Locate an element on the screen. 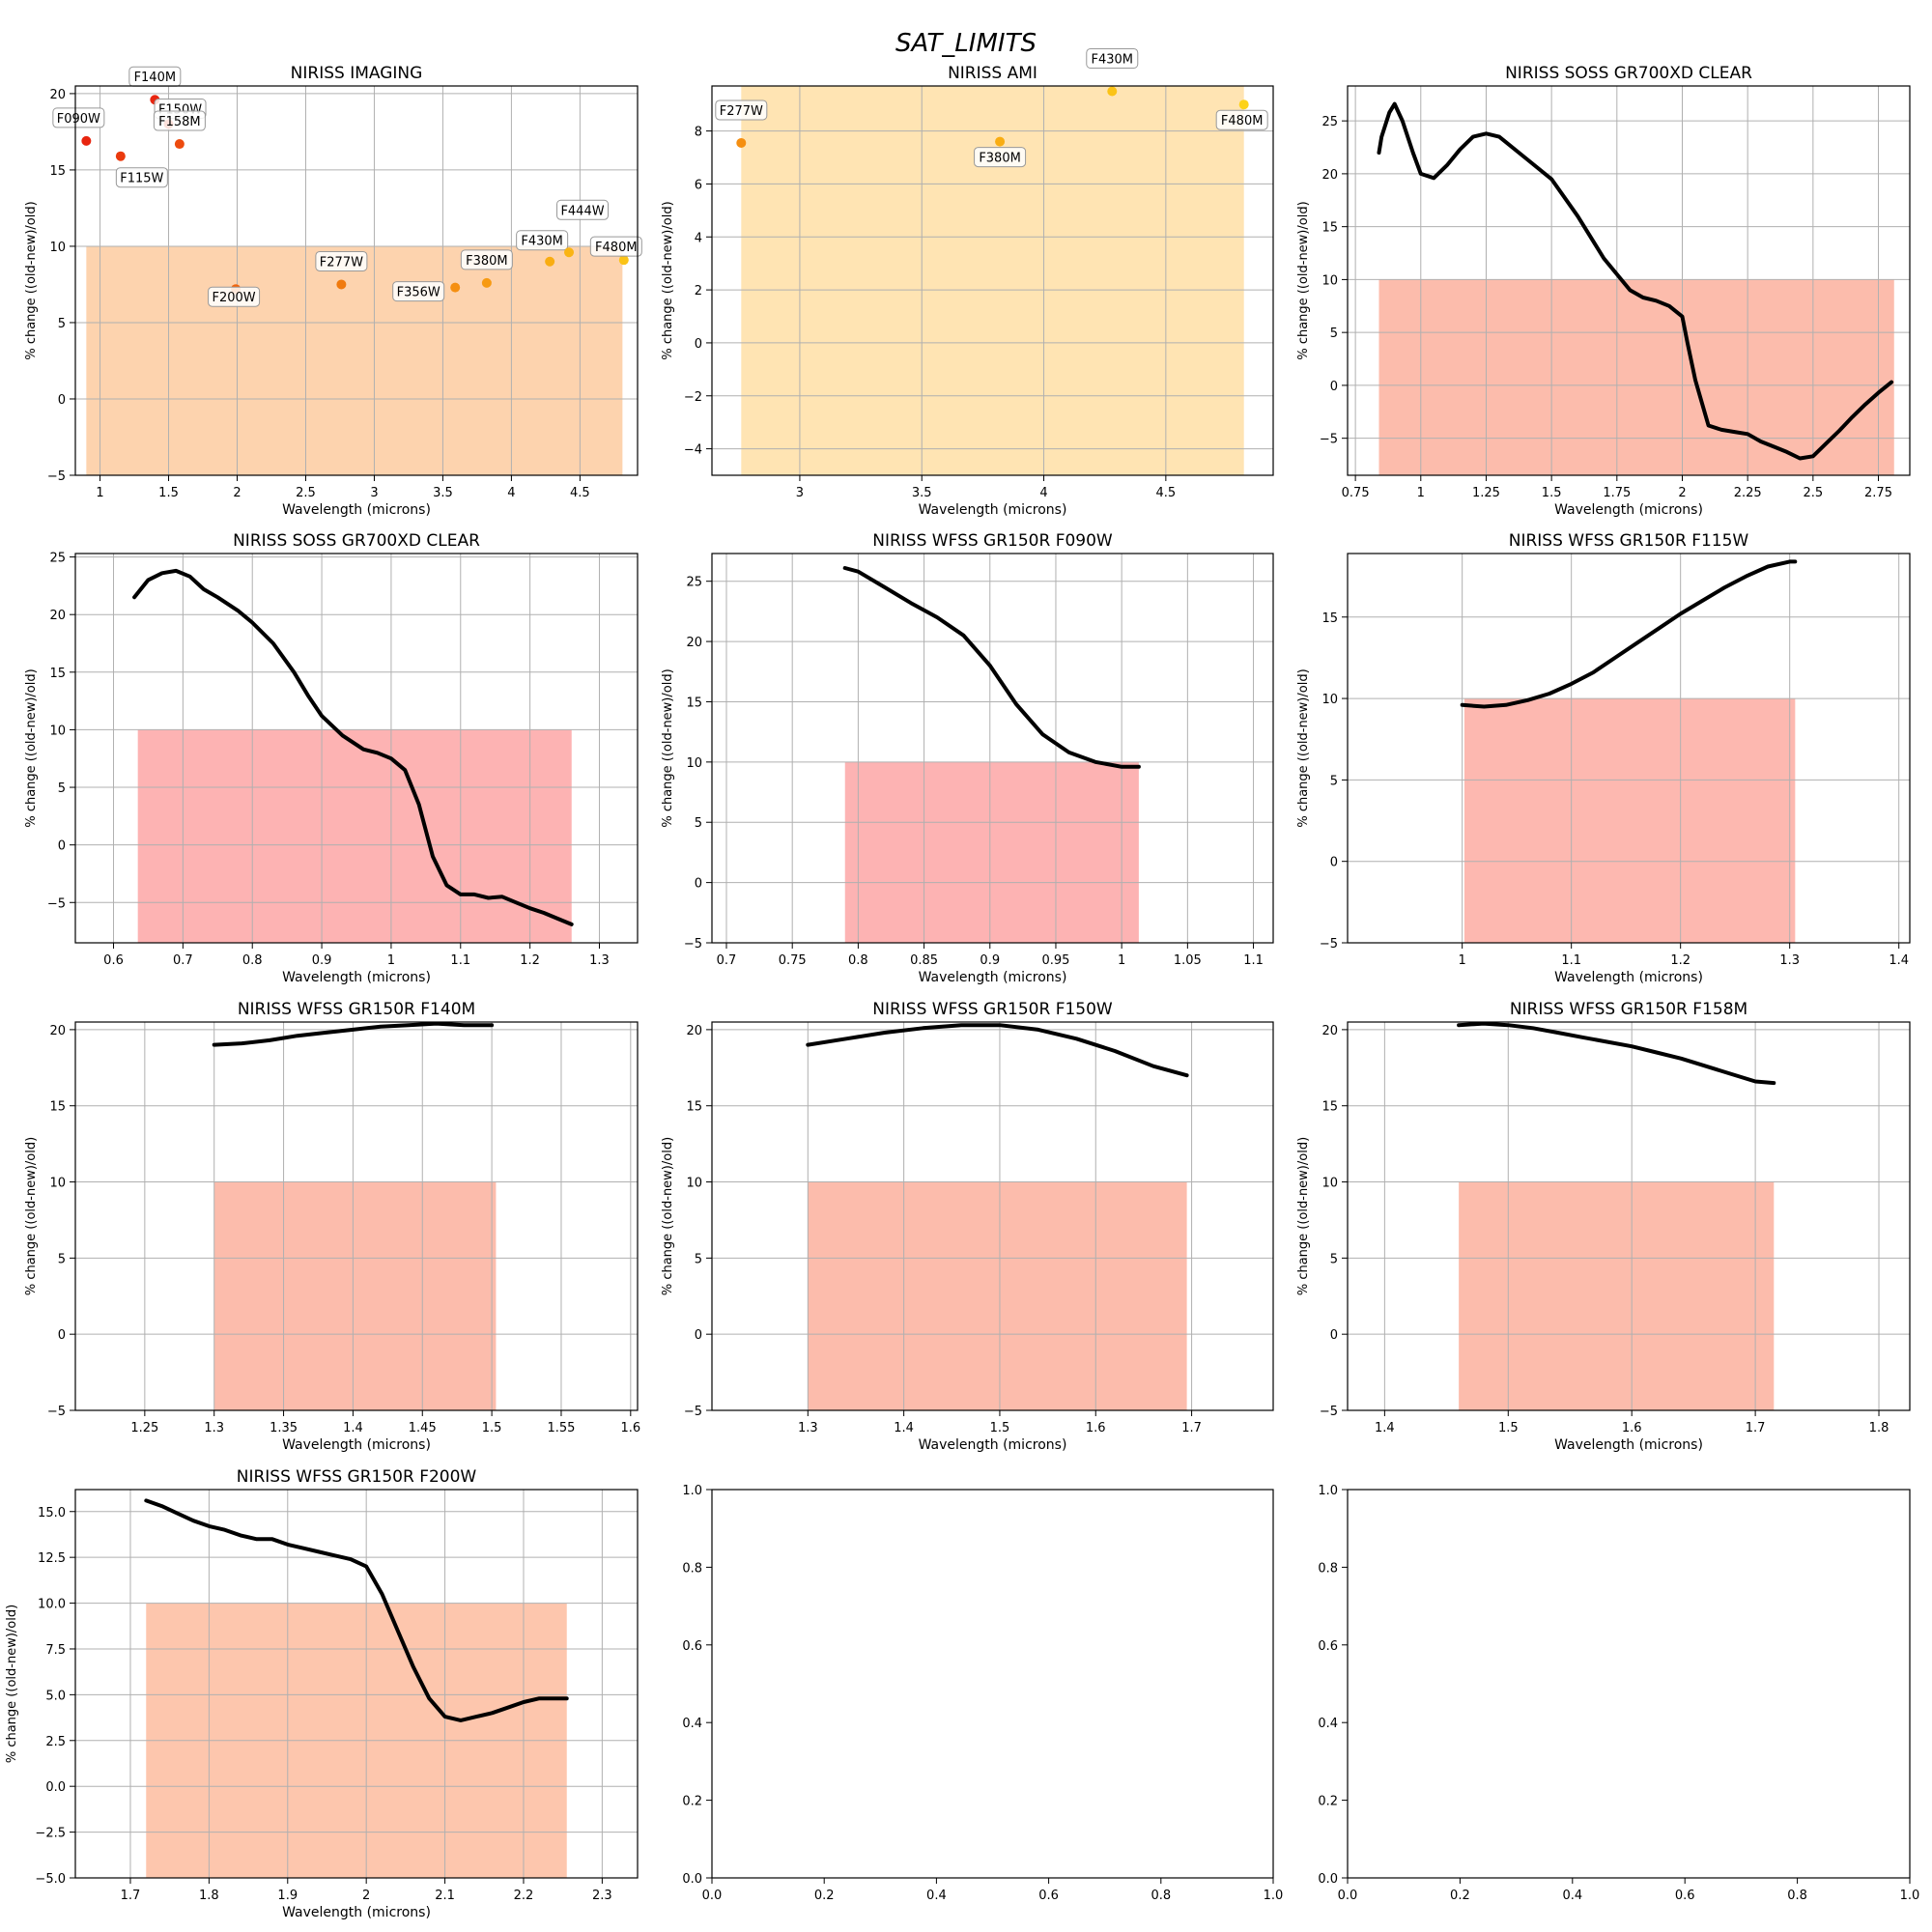 The width and height of the screenshot is (1932, 1932). x-tick-label: 0.6 is located at coordinates (113, 960).